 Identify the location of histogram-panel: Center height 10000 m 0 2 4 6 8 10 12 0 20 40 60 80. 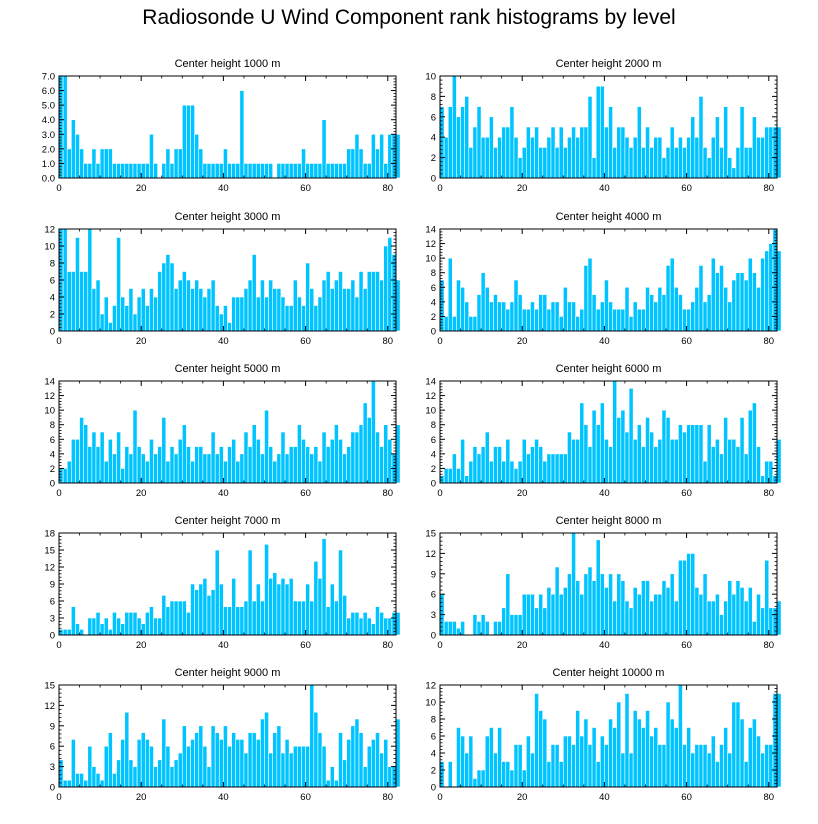
(603, 735).